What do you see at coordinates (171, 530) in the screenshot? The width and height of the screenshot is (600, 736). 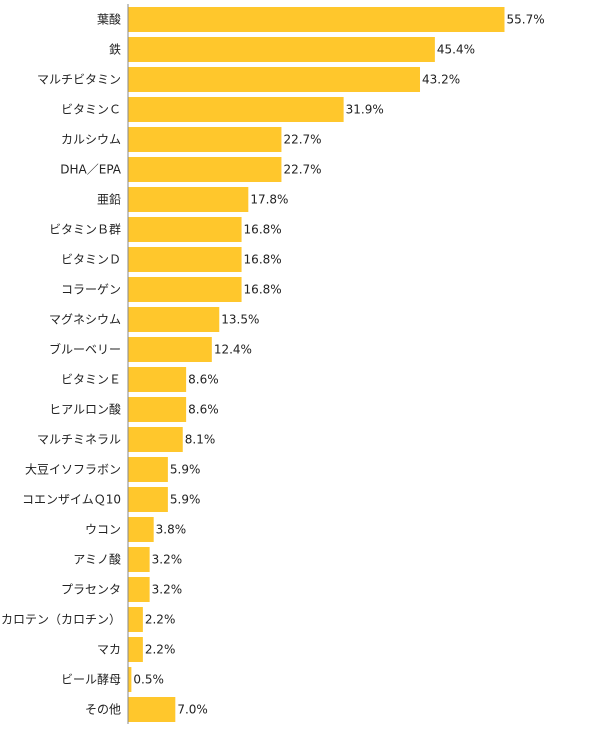 I see `value-label: 3.8%` at bounding box center [171, 530].